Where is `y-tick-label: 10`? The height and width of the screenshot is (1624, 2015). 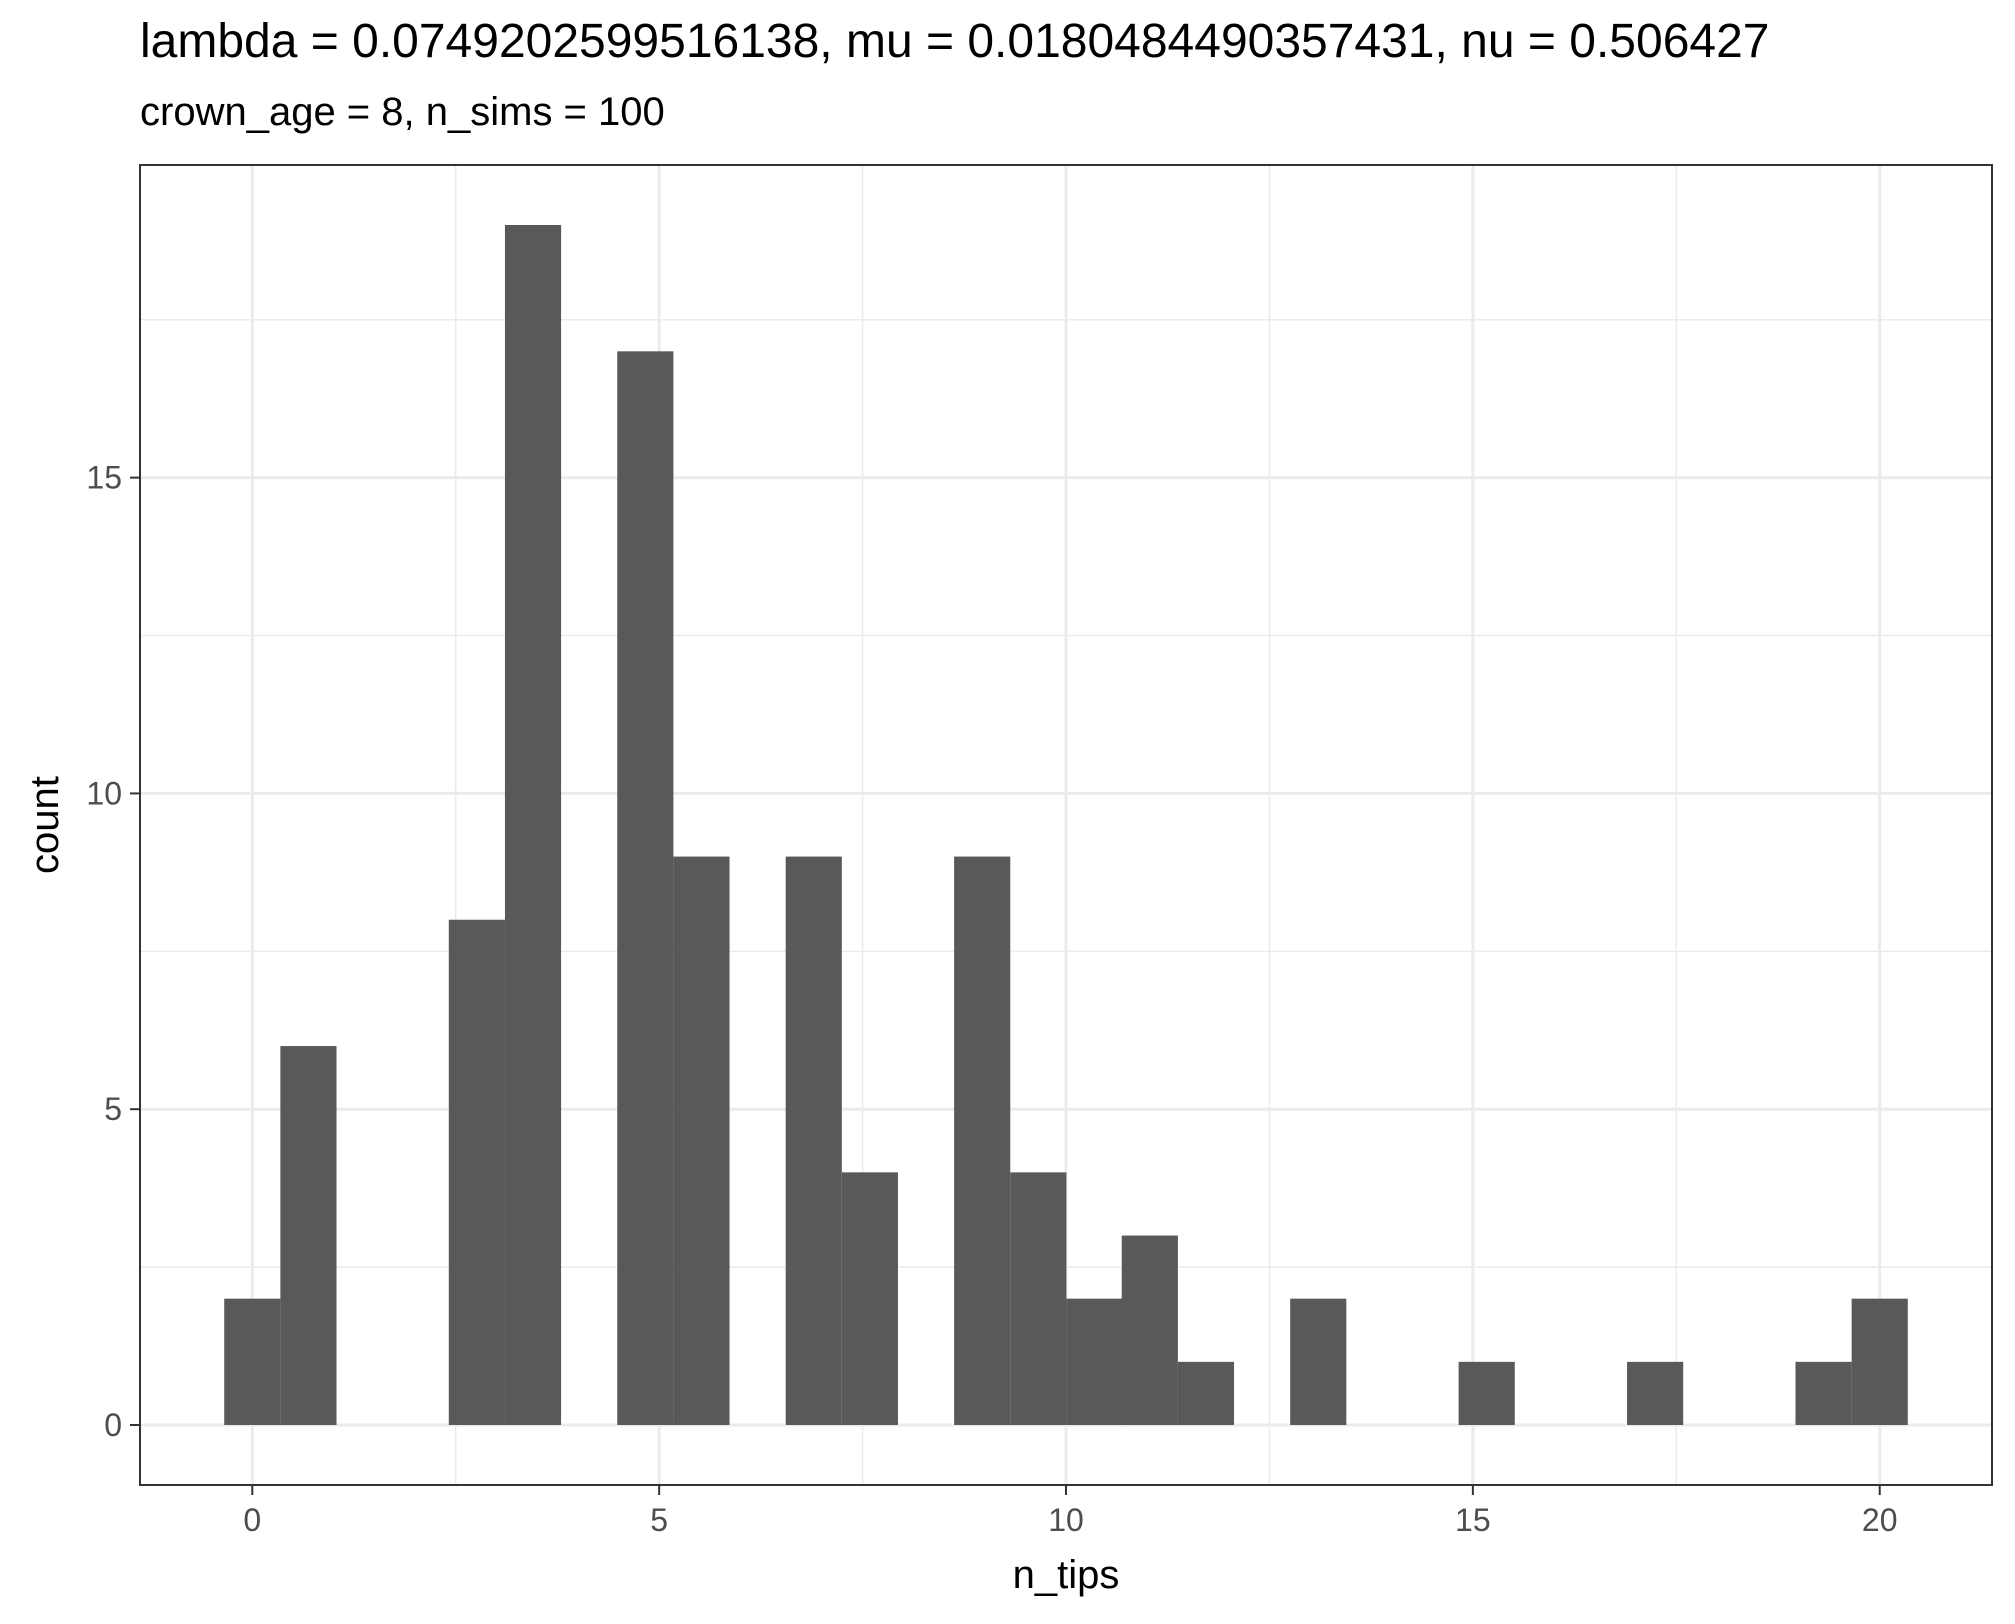
y-tick-label: 10 is located at coordinates (104, 793).